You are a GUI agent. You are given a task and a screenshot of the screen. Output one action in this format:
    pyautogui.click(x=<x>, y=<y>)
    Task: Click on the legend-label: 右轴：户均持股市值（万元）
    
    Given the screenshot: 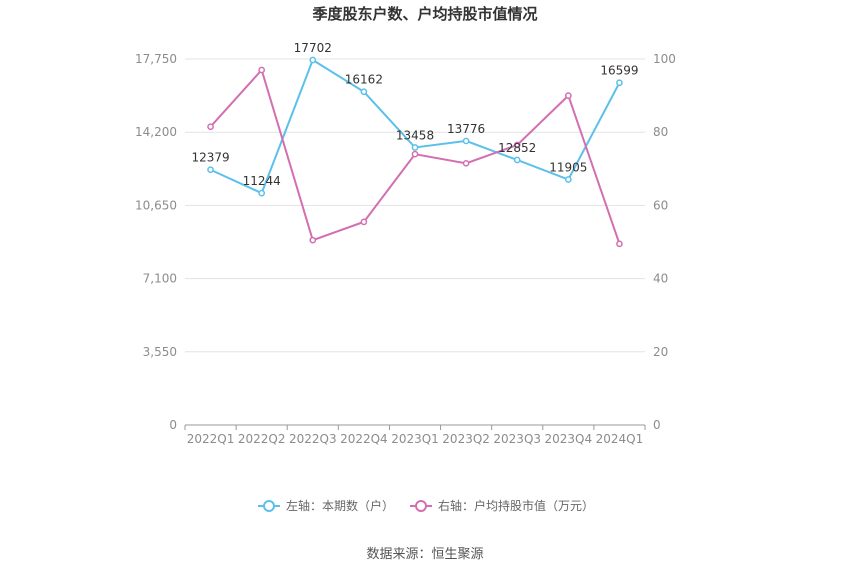 What is the action you would take?
    pyautogui.click(x=516, y=505)
    